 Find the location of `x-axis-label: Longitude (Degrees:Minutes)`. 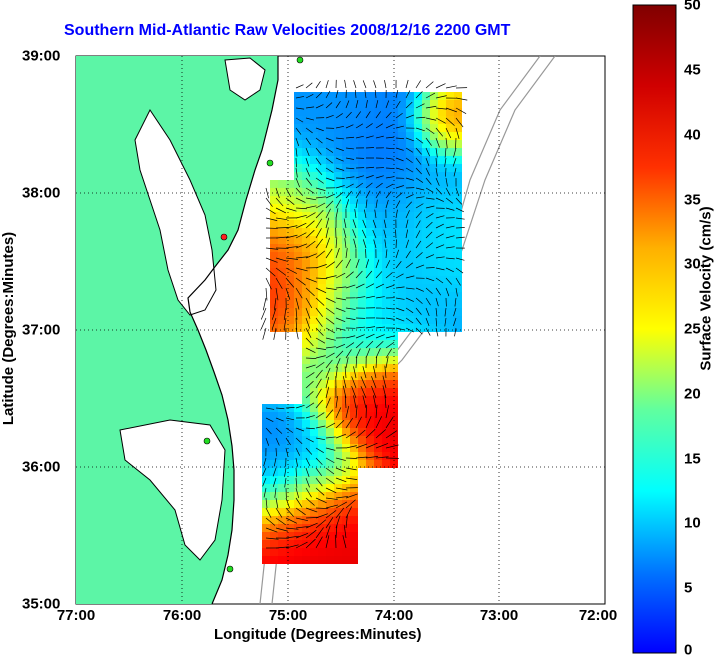

x-axis-label: Longitude (Degrees:Minutes) is located at coordinates (318, 634).